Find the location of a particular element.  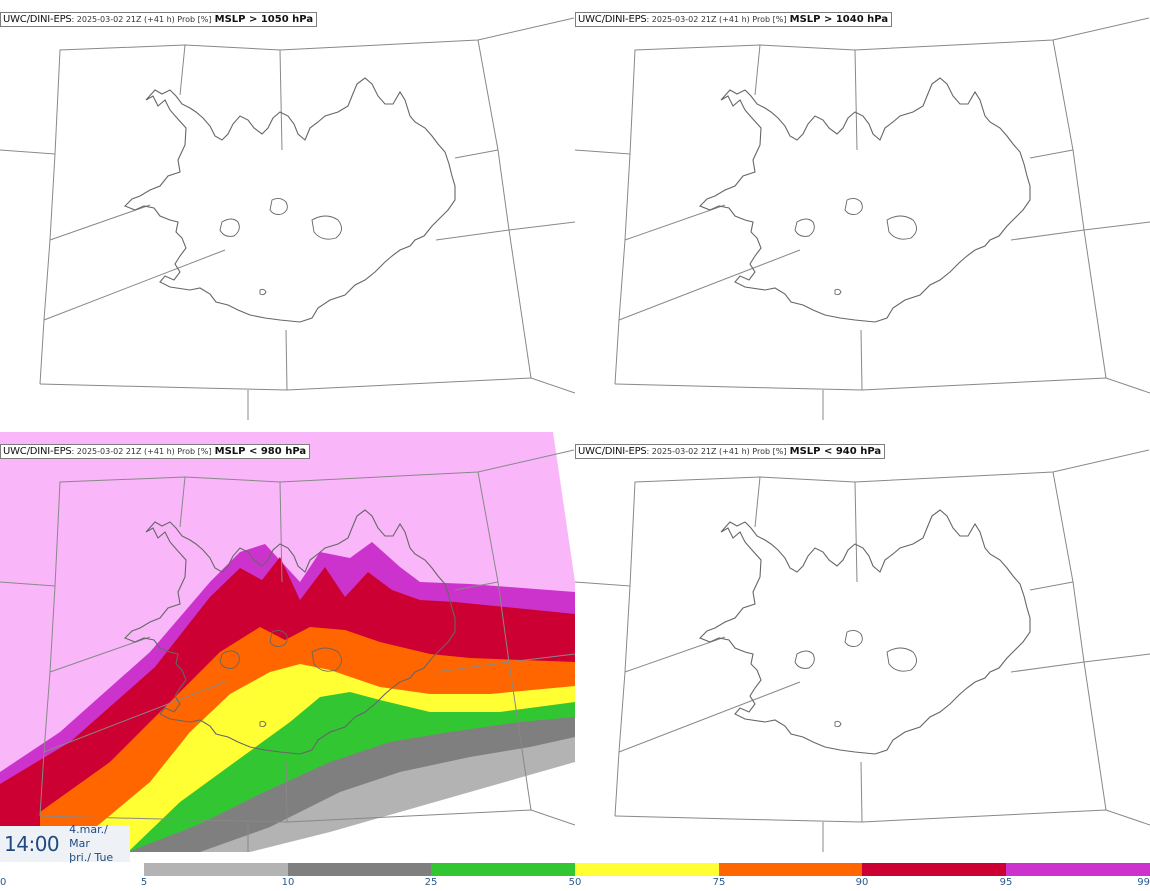

valid-time-box: 14:00 4.mar./ Mar þri./ Tue is located at coordinates (65, 844).